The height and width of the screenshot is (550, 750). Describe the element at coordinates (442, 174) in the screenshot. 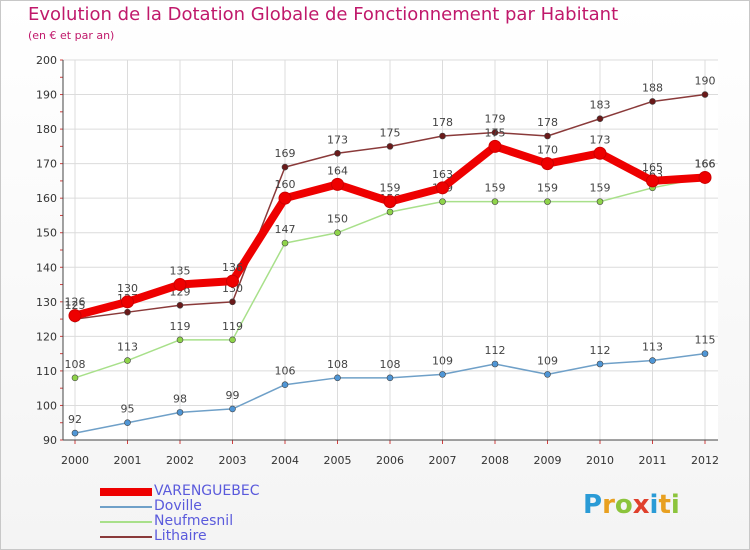

I see `data-label-varenguebec: 163` at that location.